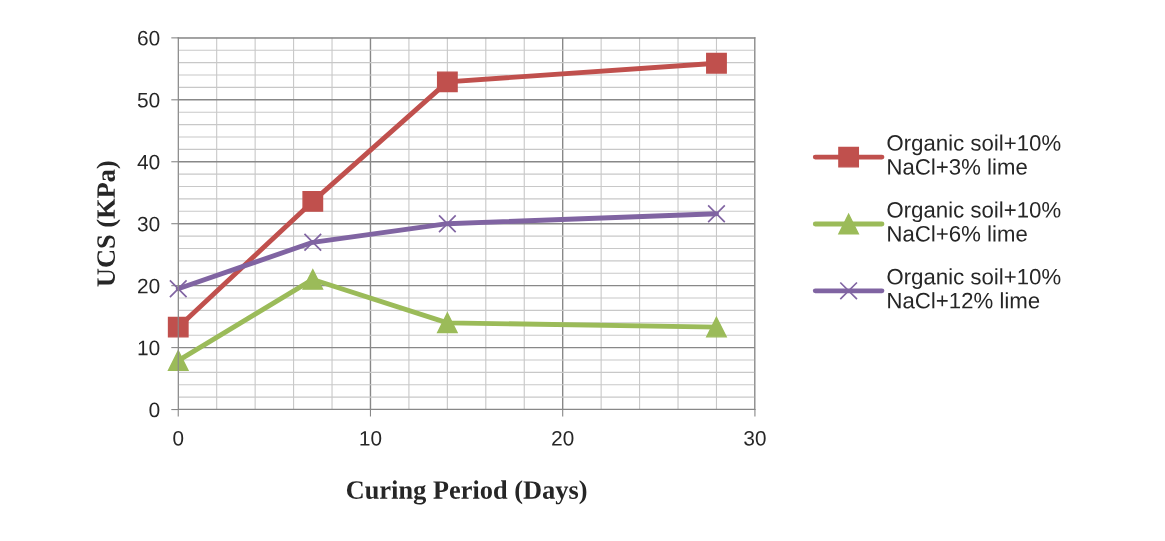 The width and height of the screenshot is (1165, 541). I want to click on legend-label: Organic soil+10% NaCl+12% lime, so click(974, 288).